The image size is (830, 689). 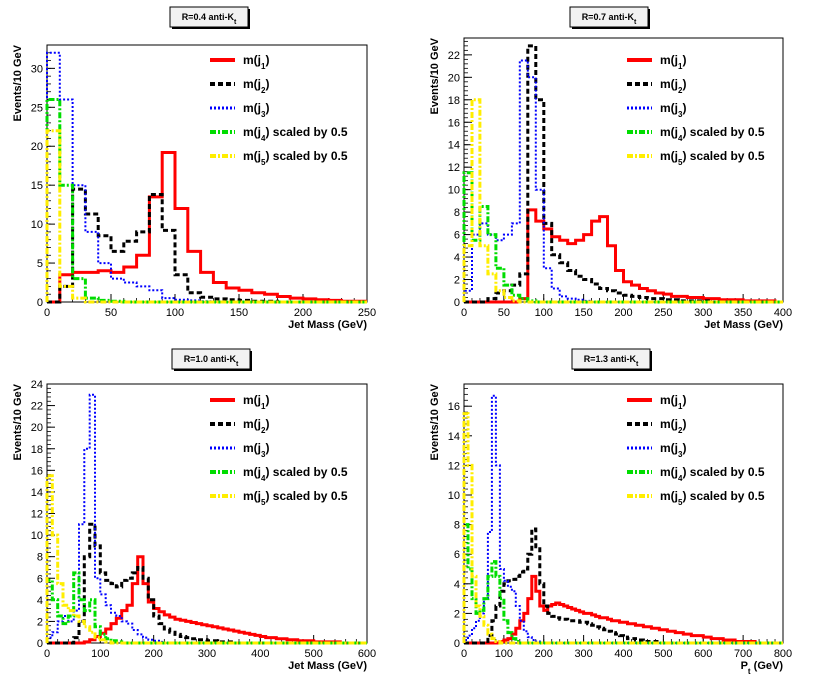 What do you see at coordinates (37, 450) in the screenshot?
I see `y-tick-label: 18` at bounding box center [37, 450].